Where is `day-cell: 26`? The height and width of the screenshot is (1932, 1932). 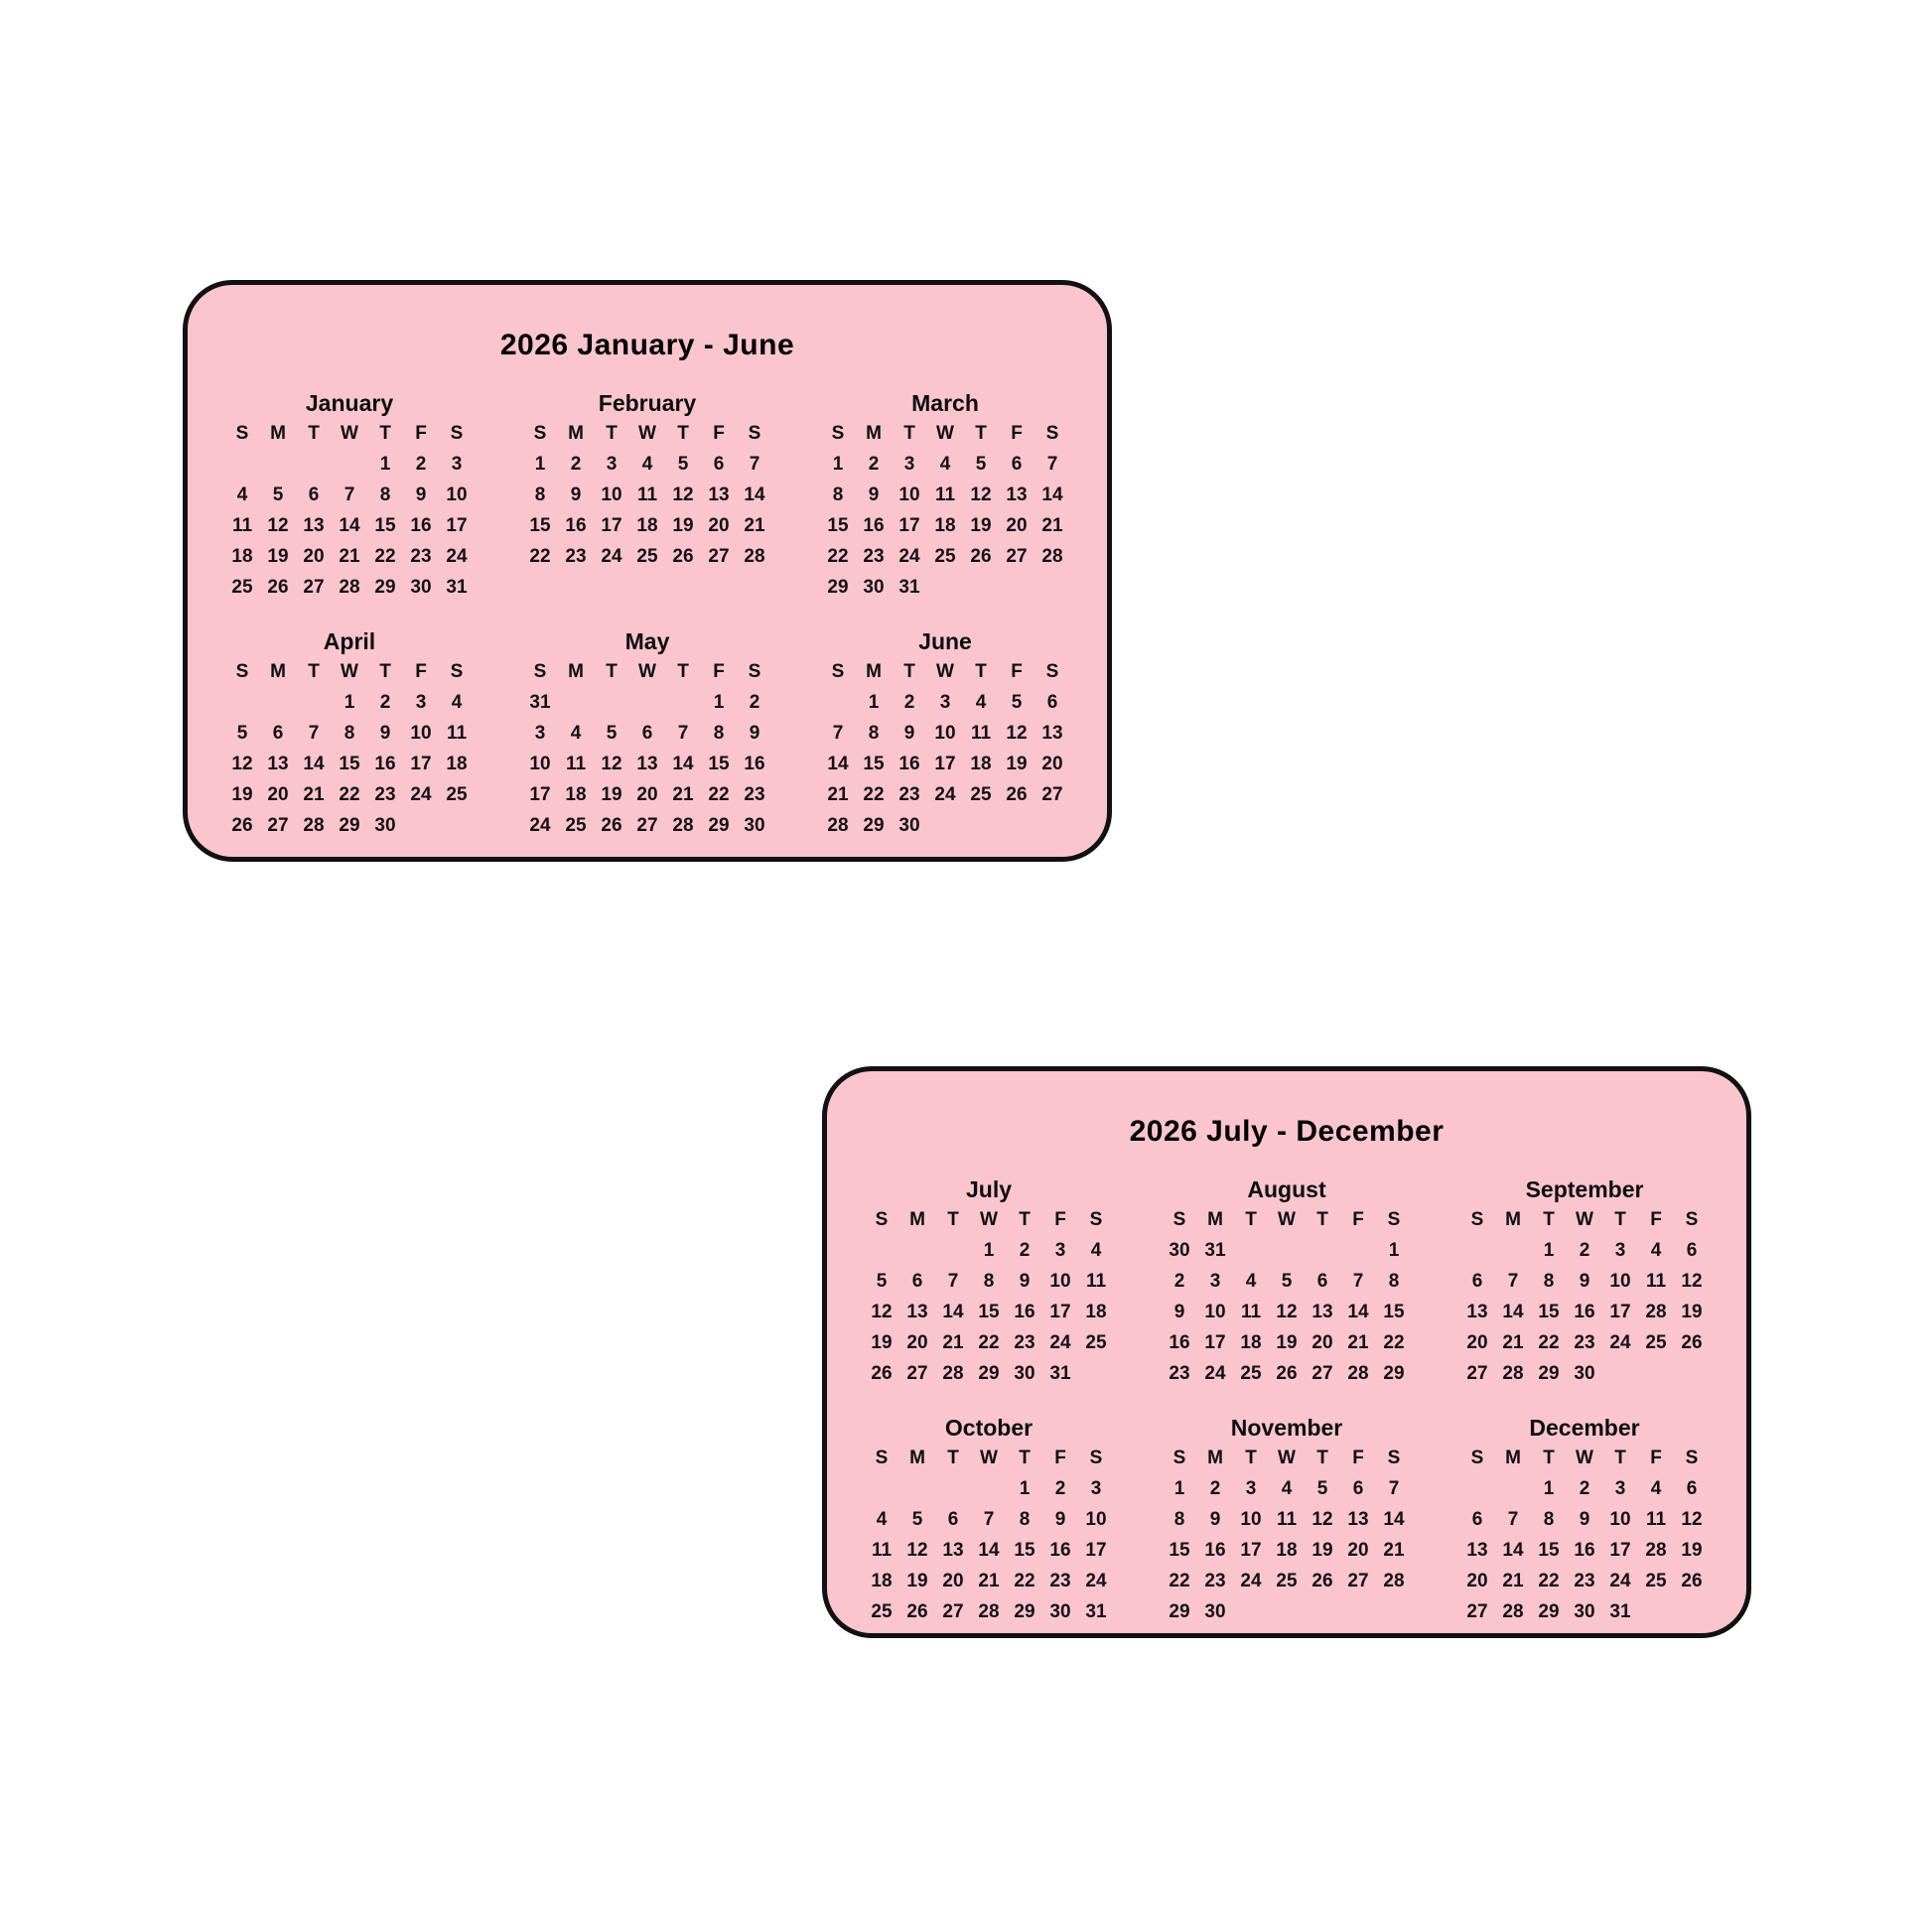
day-cell: 26 is located at coordinates (242, 825).